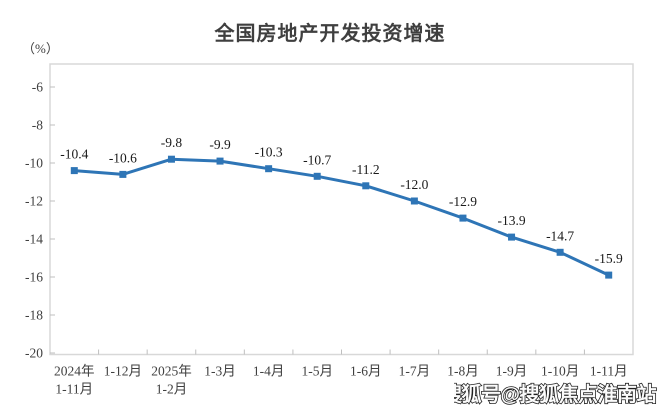  I want to click on y-axis-unit-label: （%）, so click(40, 48).